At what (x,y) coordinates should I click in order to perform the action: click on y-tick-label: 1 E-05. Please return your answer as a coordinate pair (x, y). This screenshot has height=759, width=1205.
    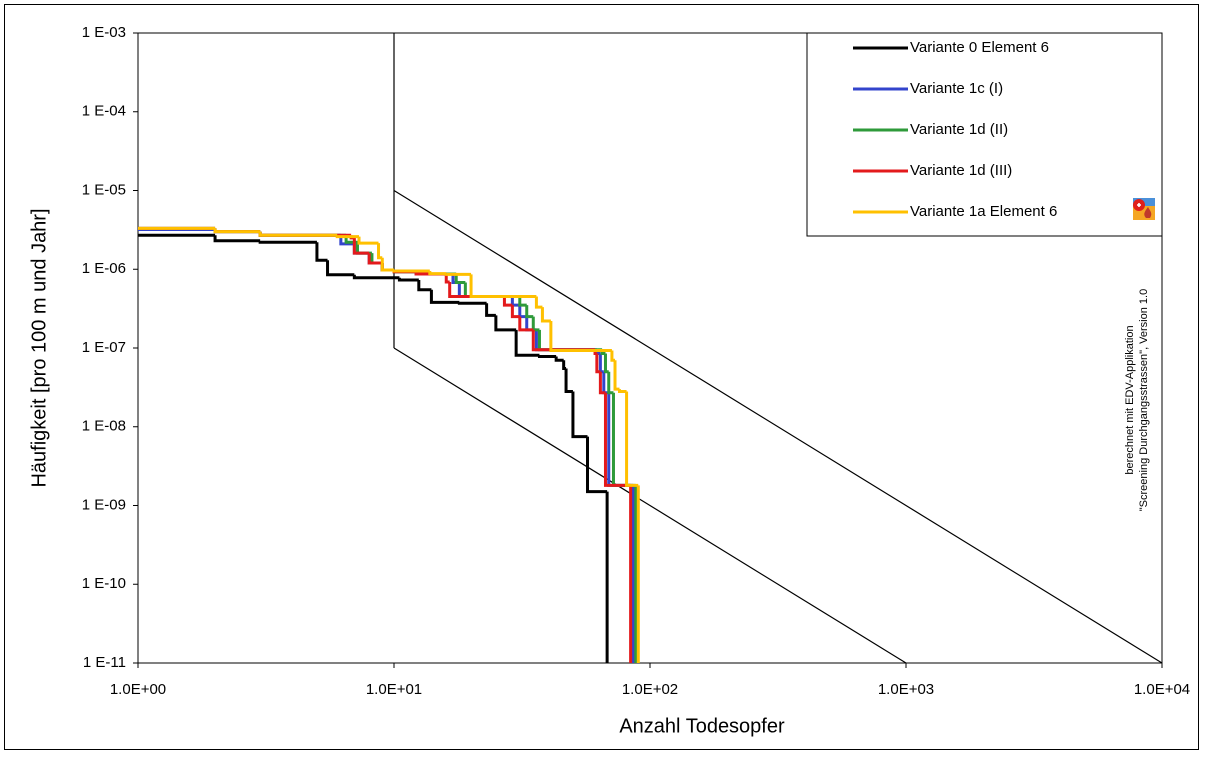
    Looking at the image, I should click on (104, 189).